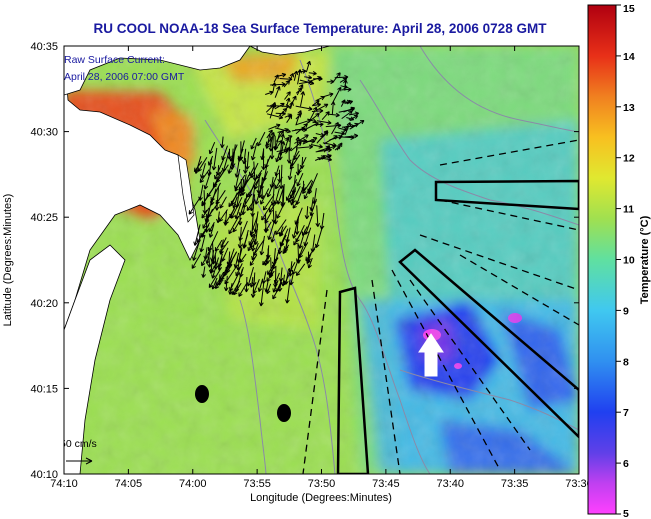  What do you see at coordinates (64, 484) in the screenshot?
I see `x-tick-label: 74:10` at bounding box center [64, 484].